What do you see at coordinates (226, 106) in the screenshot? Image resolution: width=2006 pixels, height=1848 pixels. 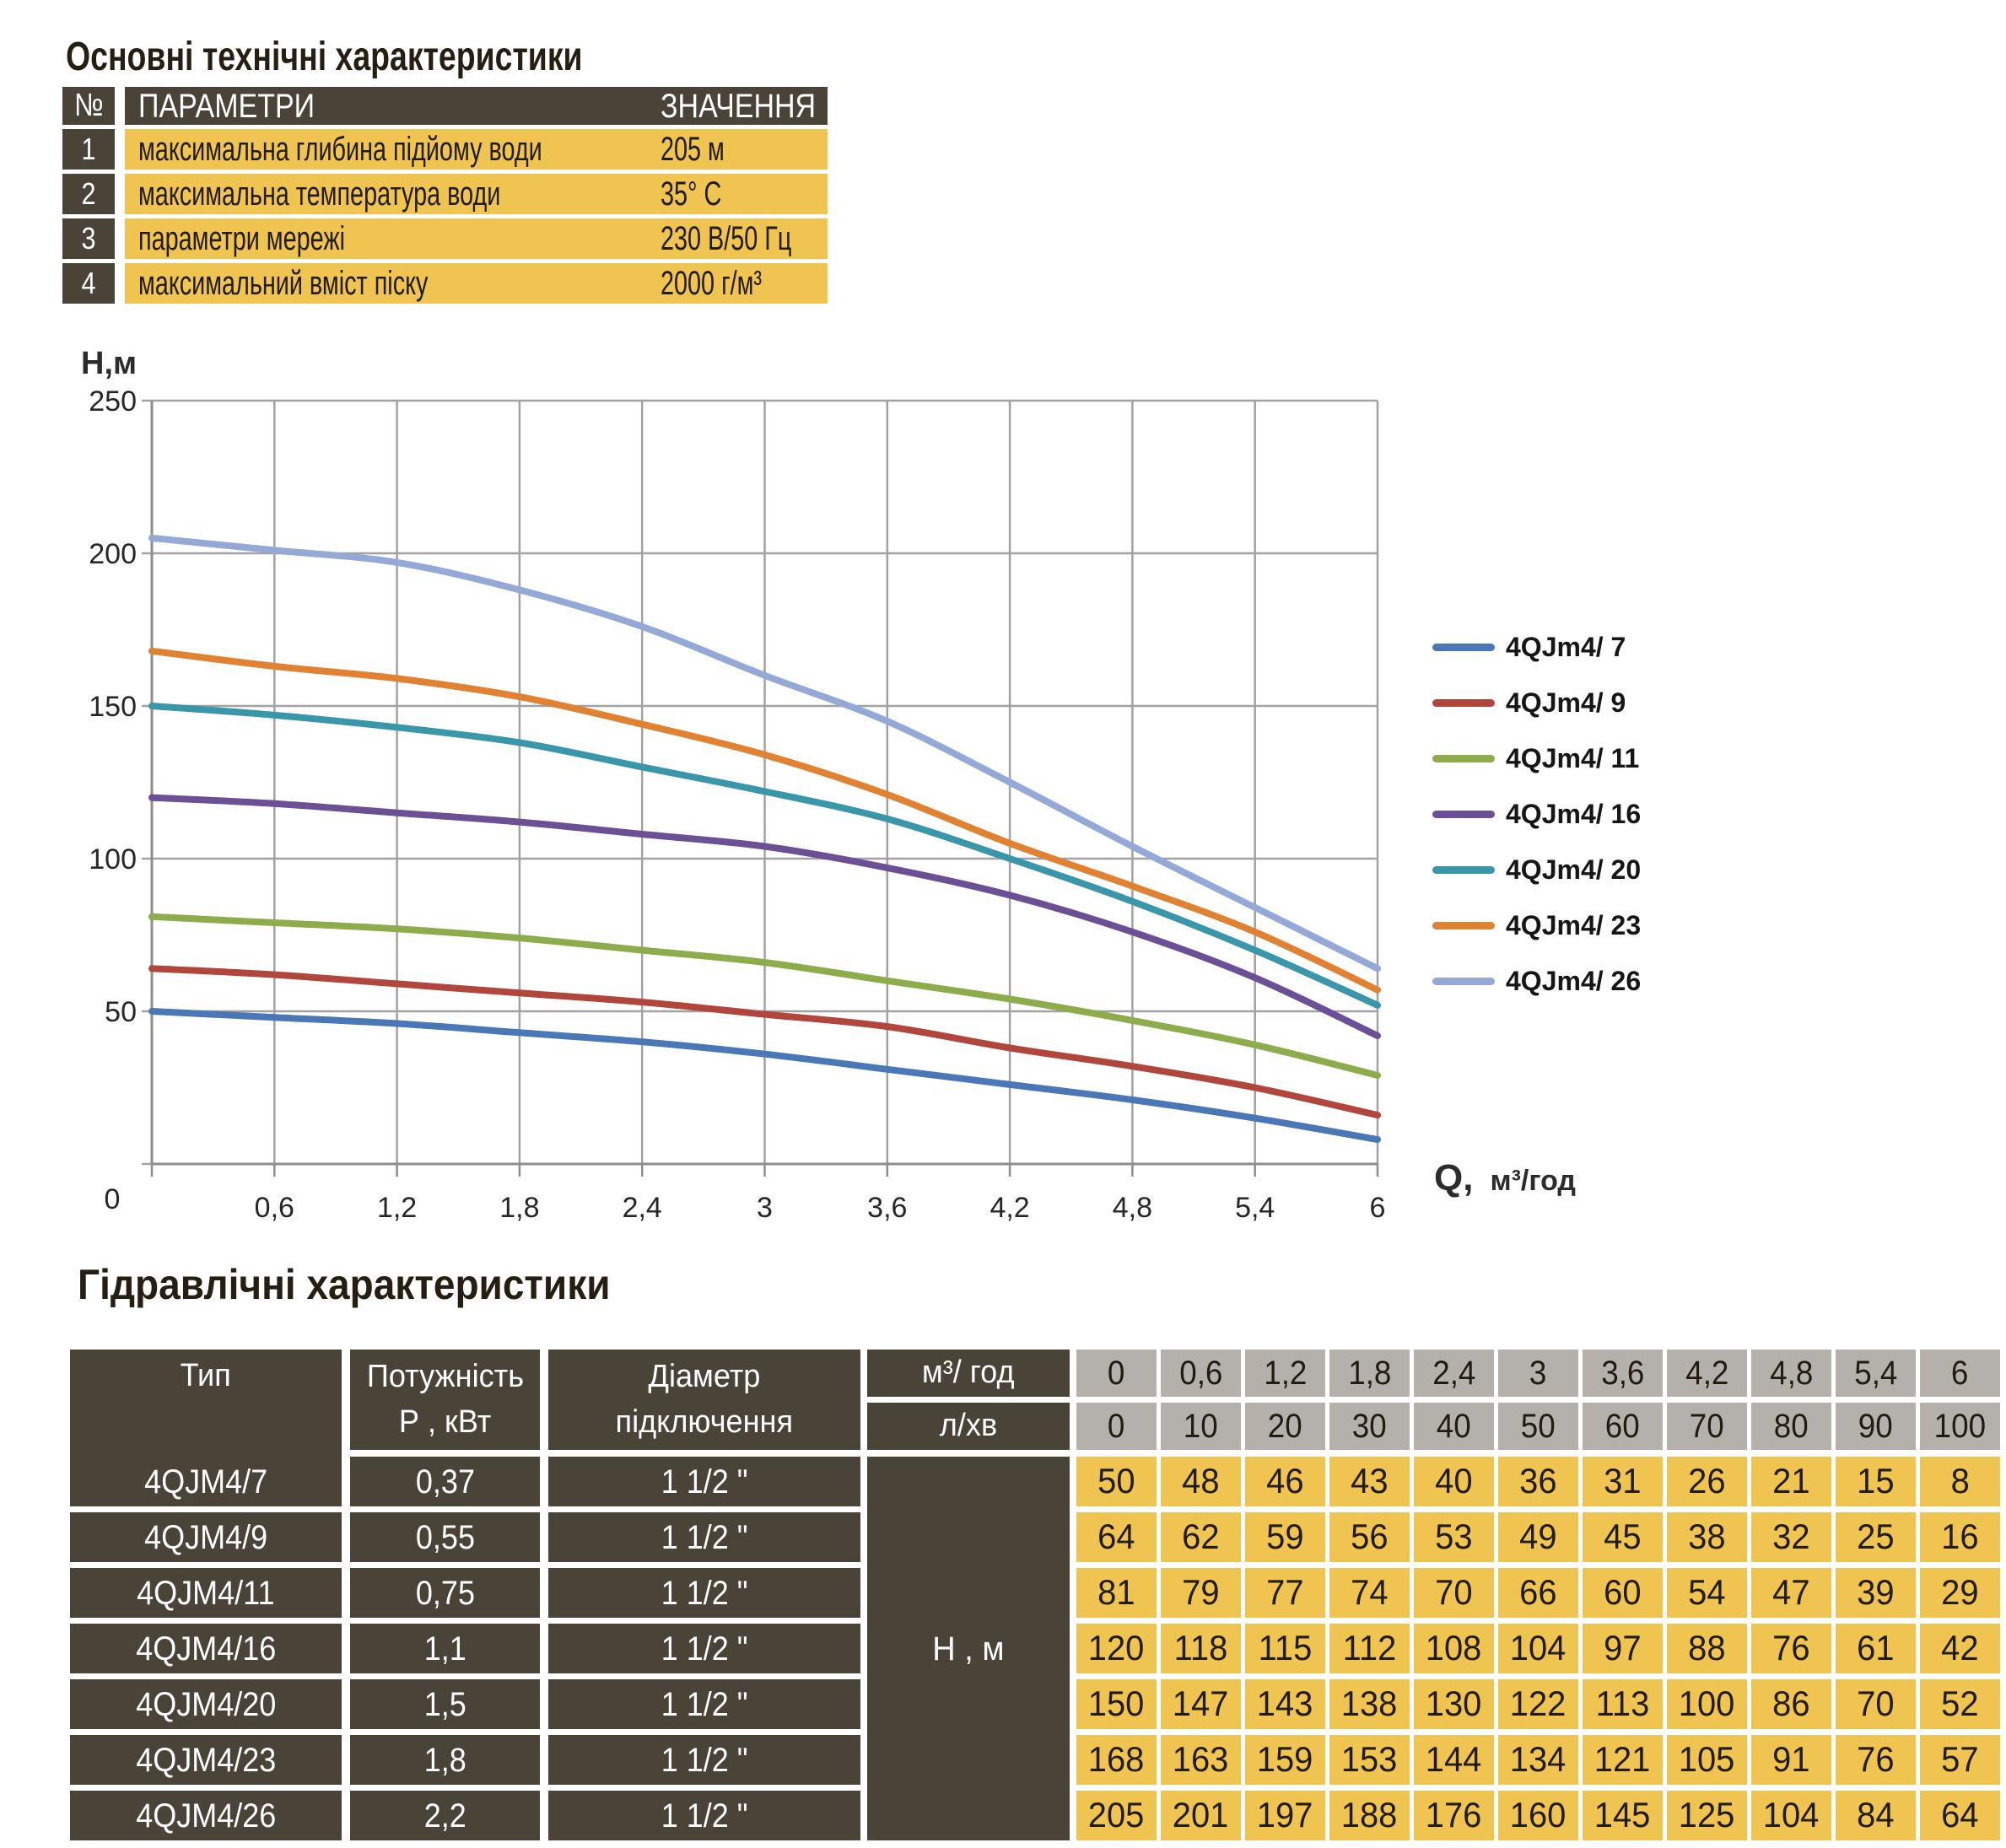 I see `cell-text: ПАРАМЕТРИ` at bounding box center [226, 106].